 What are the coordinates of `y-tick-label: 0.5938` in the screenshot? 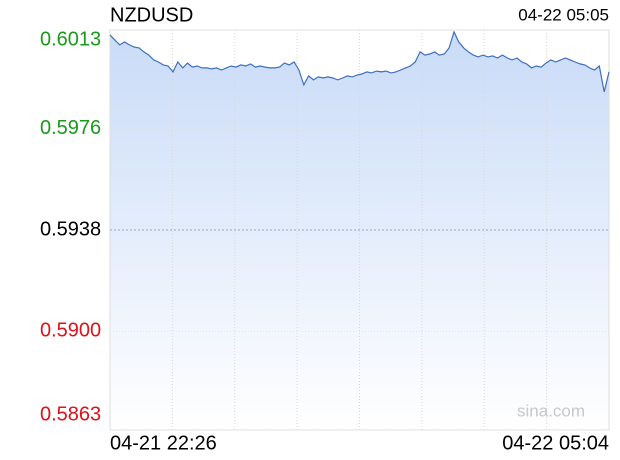 It's located at (70, 229).